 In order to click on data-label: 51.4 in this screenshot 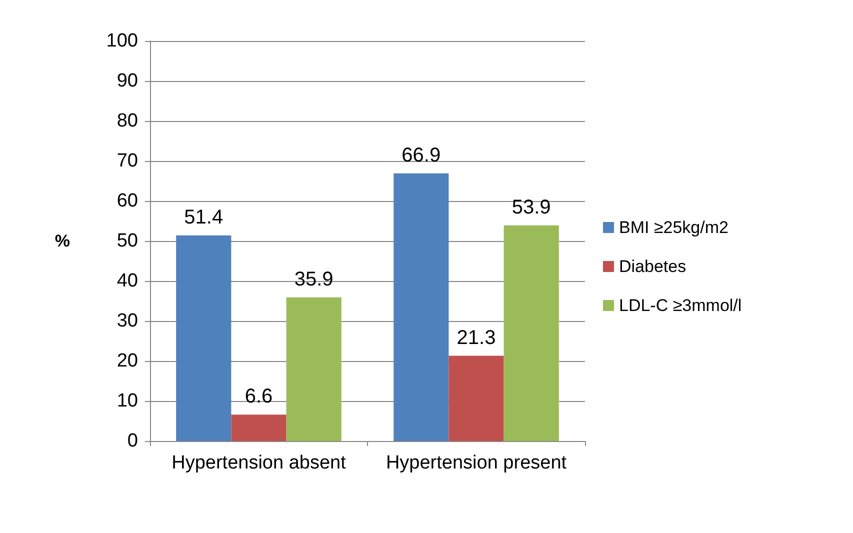, I will do `click(204, 217)`.